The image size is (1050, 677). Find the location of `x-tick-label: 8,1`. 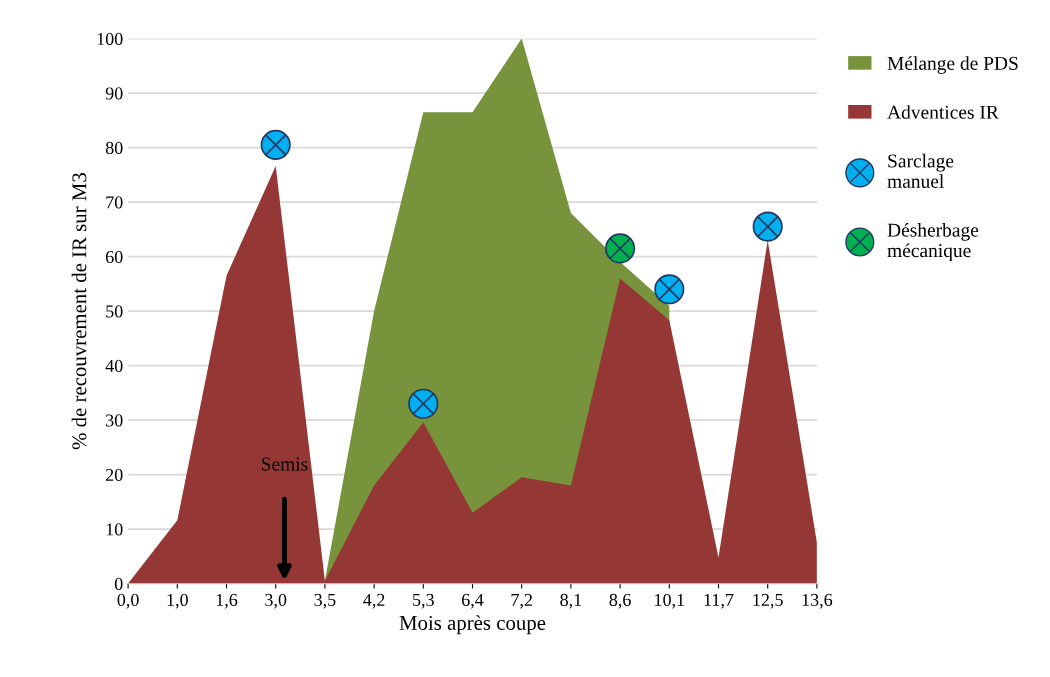

x-tick-label: 8,1 is located at coordinates (571, 601).